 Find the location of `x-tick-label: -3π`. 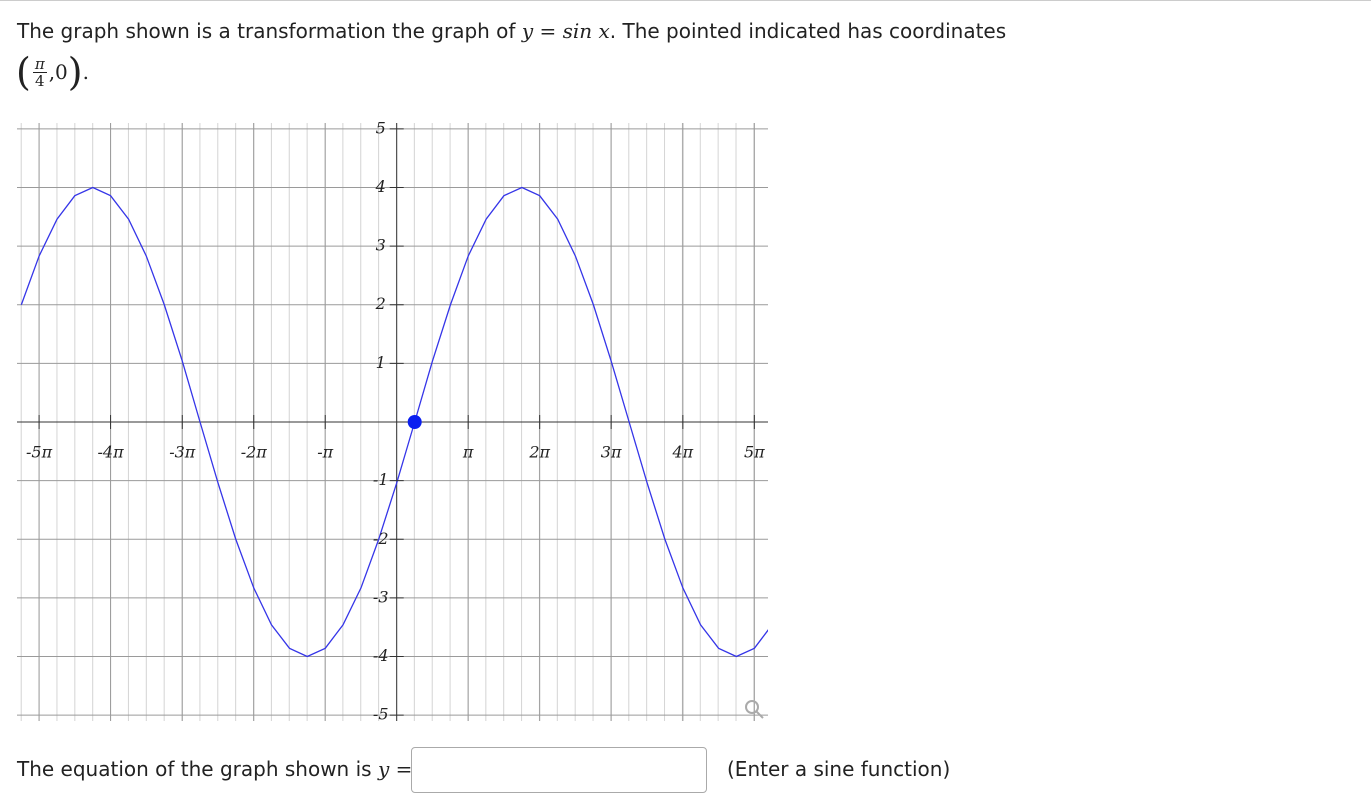

x-tick-label: -3π is located at coordinates (182, 452).